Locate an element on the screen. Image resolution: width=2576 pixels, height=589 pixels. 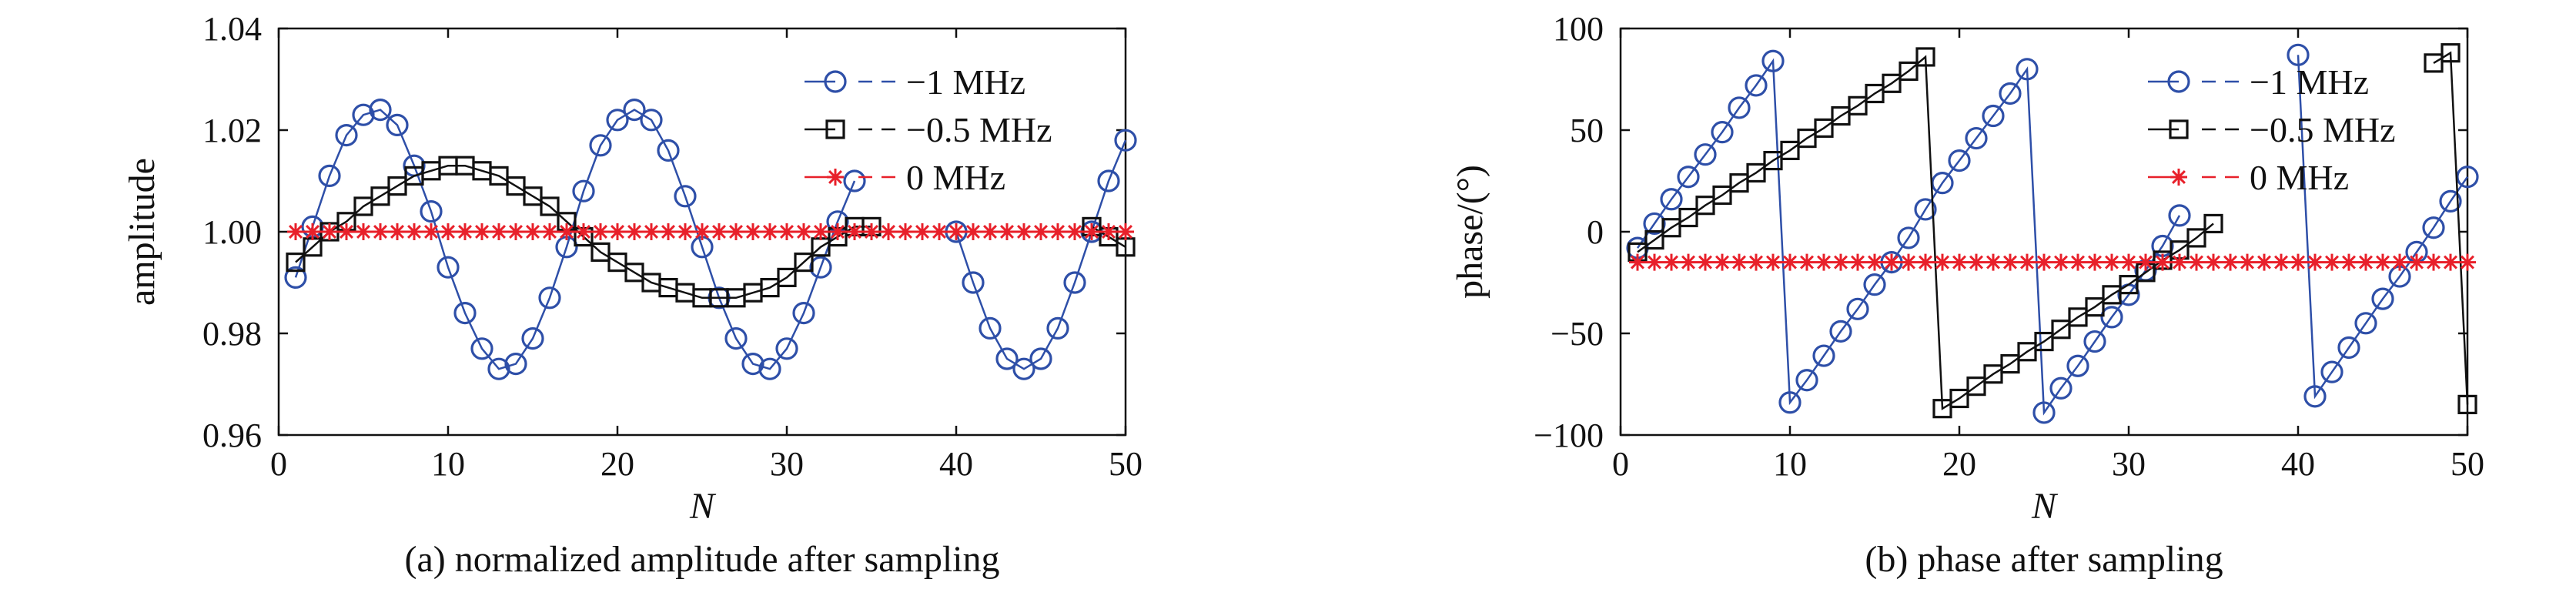
legend: −1 MHz −0.5 MHz 0 MHz is located at coordinates (928, 129).